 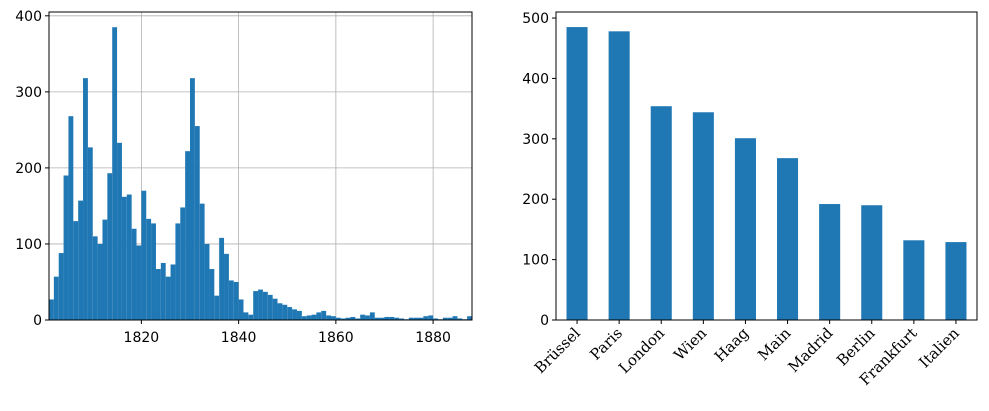 What do you see at coordinates (433, 338) in the screenshot?
I see `hist-xtick-label: 1880` at bounding box center [433, 338].